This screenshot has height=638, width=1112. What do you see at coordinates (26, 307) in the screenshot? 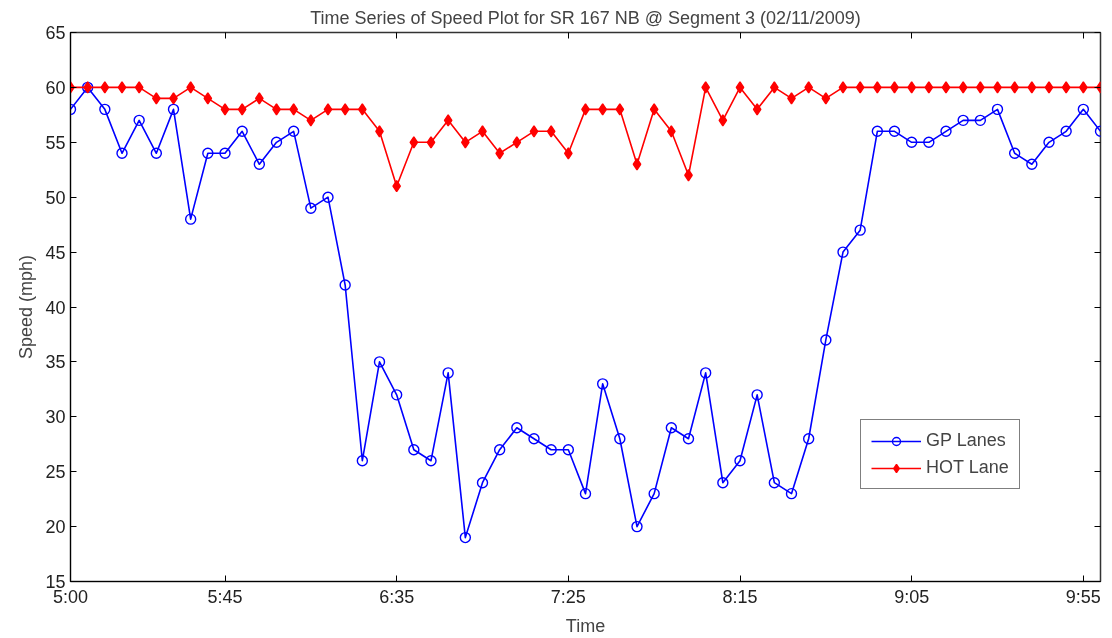
I see `y-axis-title: Speed (mph)` at bounding box center [26, 307].